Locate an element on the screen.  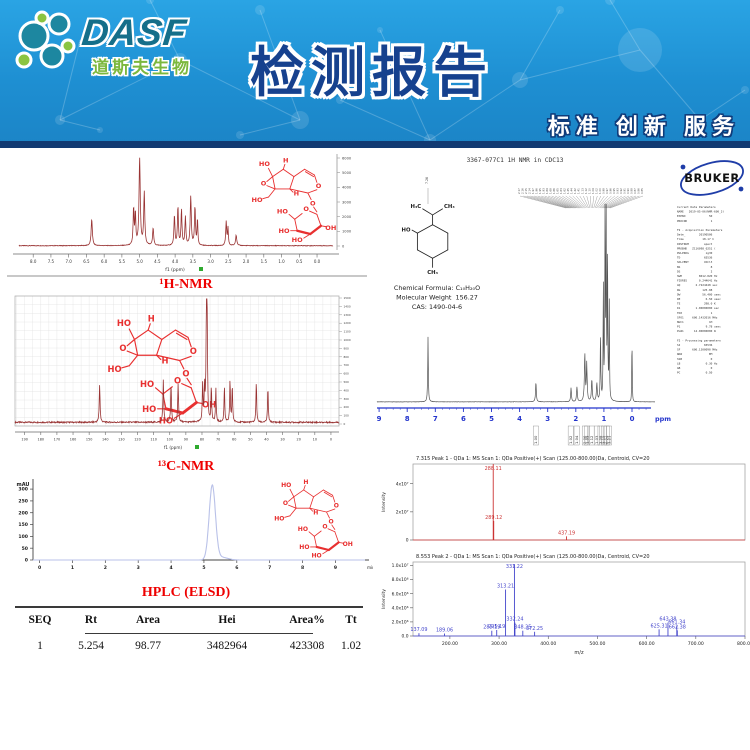
svg-text: 300 is located at coordinates (347, 399).